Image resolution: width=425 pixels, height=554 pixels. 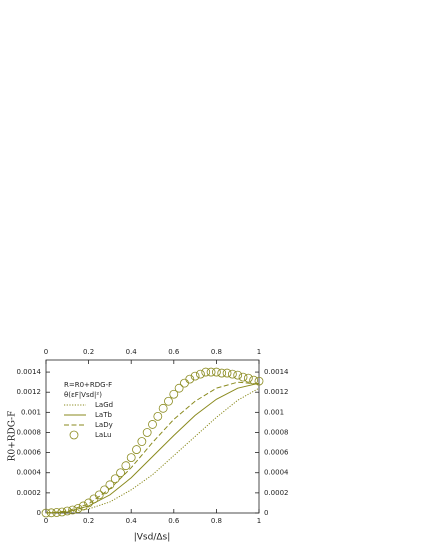 What do you see at coordinates (276, 372) in the screenshot?
I see `y-tick-label-right: 0.0014` at bounding box center [276, 372].